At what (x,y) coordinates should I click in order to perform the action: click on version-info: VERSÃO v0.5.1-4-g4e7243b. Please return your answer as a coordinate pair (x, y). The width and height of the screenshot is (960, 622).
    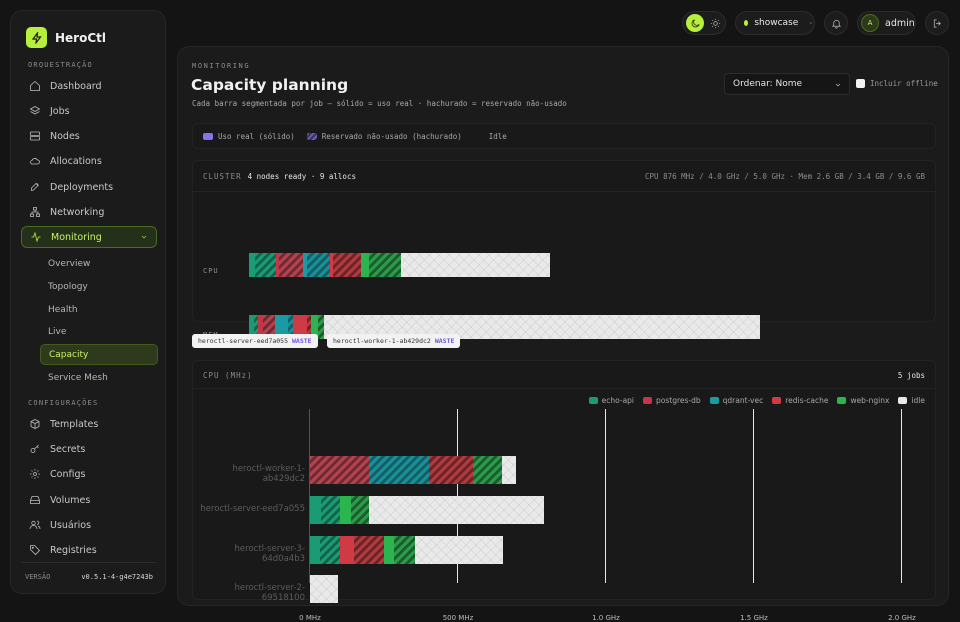
    Looking at the image, I should click on (89, 577).